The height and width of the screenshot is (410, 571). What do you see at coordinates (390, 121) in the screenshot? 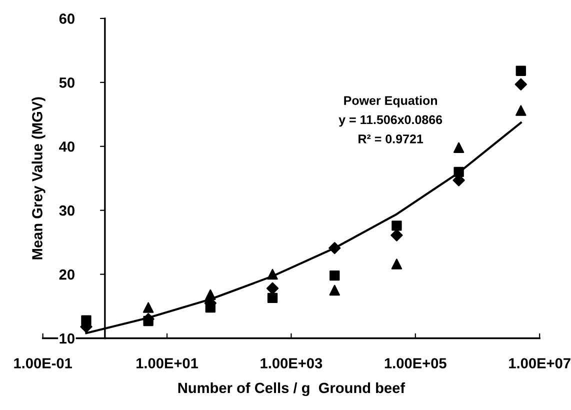
I see `annotation: y = 11.506x0.0866` at bounding box center [390, 121].